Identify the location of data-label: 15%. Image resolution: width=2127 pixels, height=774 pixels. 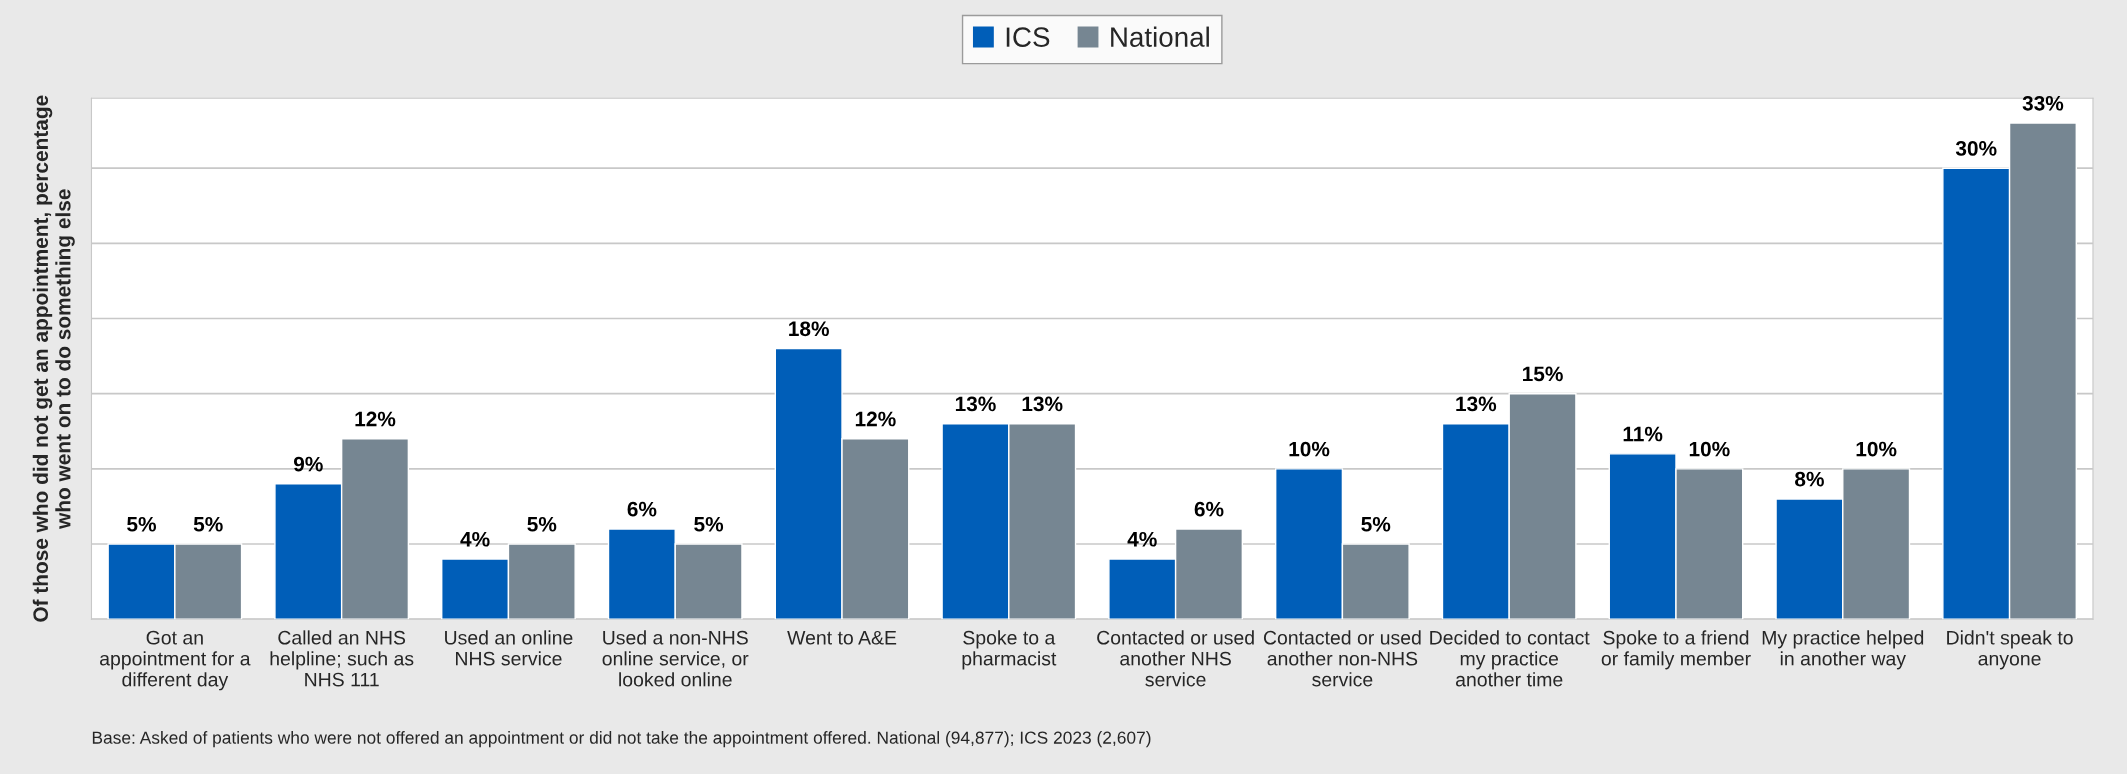
(1543, 374).